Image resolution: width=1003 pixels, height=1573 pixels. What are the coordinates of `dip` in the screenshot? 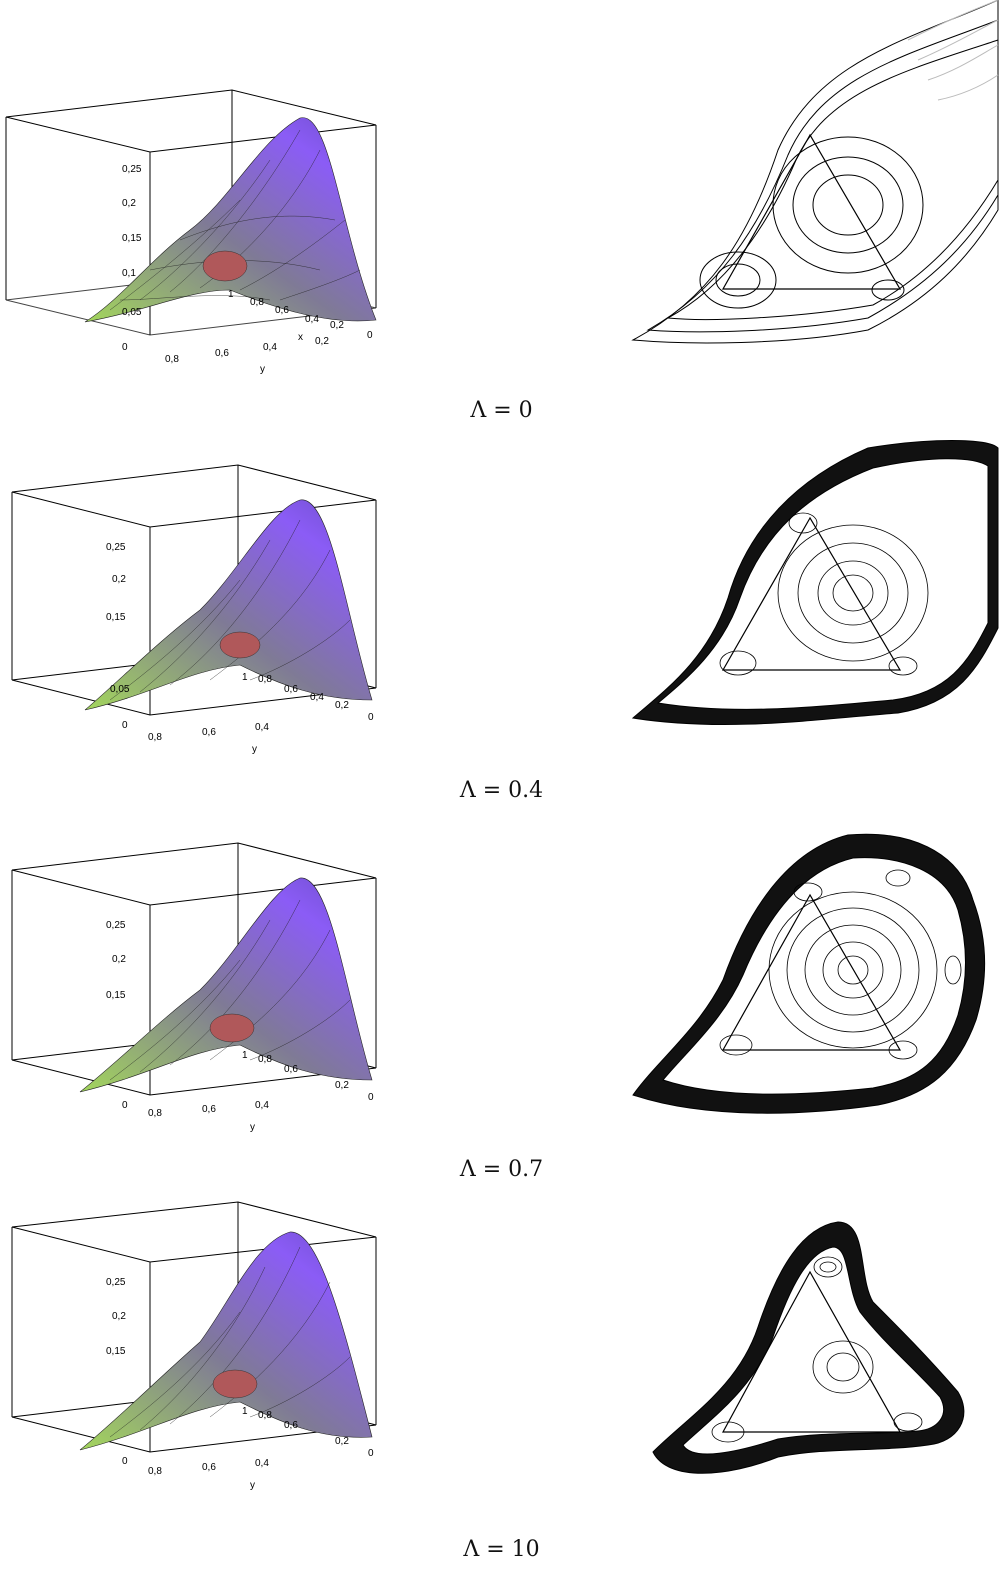 It's located at (225, 266).